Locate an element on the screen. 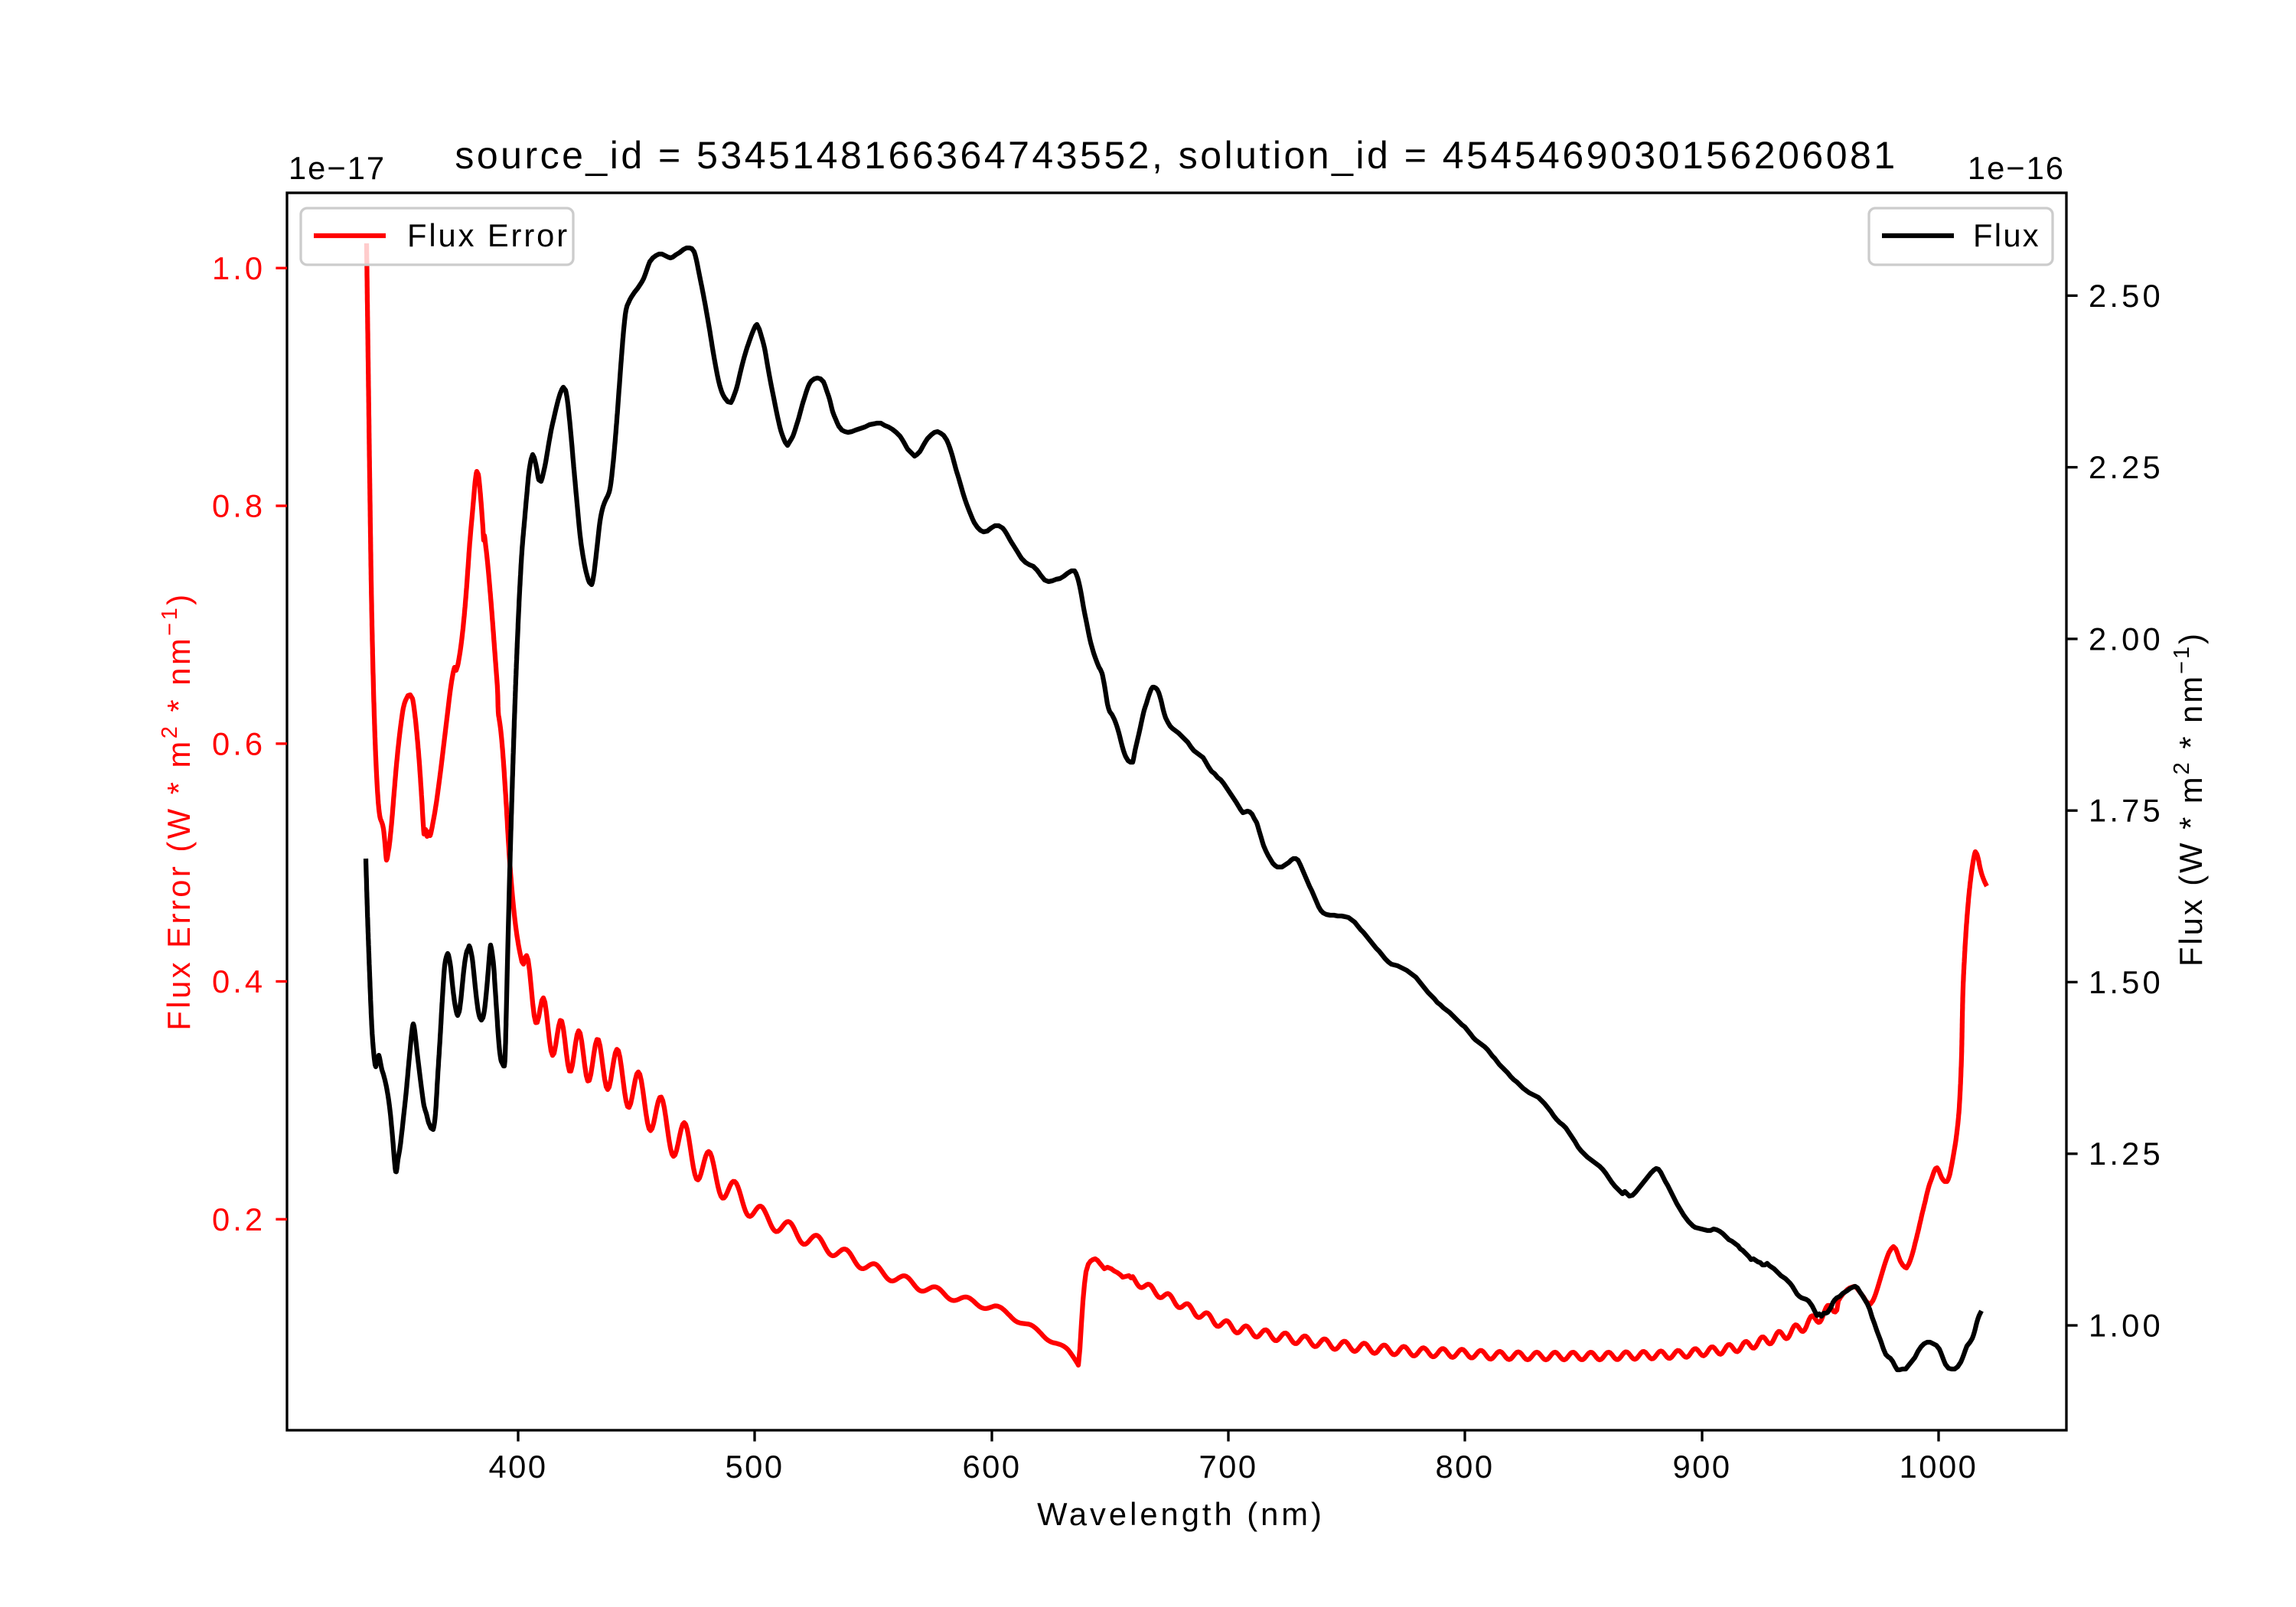 The image size is (2296, 1607). svg-text: Flux Error is located at coordinates (488, 235).